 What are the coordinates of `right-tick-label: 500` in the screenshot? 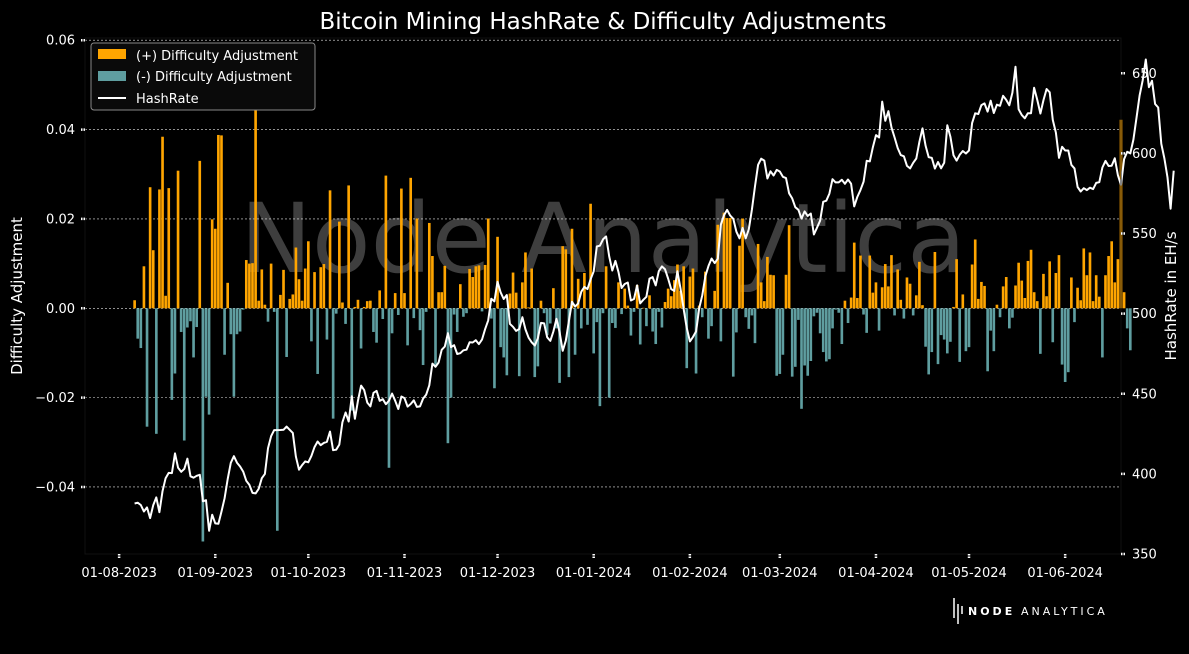 It's located at (1144, 314).